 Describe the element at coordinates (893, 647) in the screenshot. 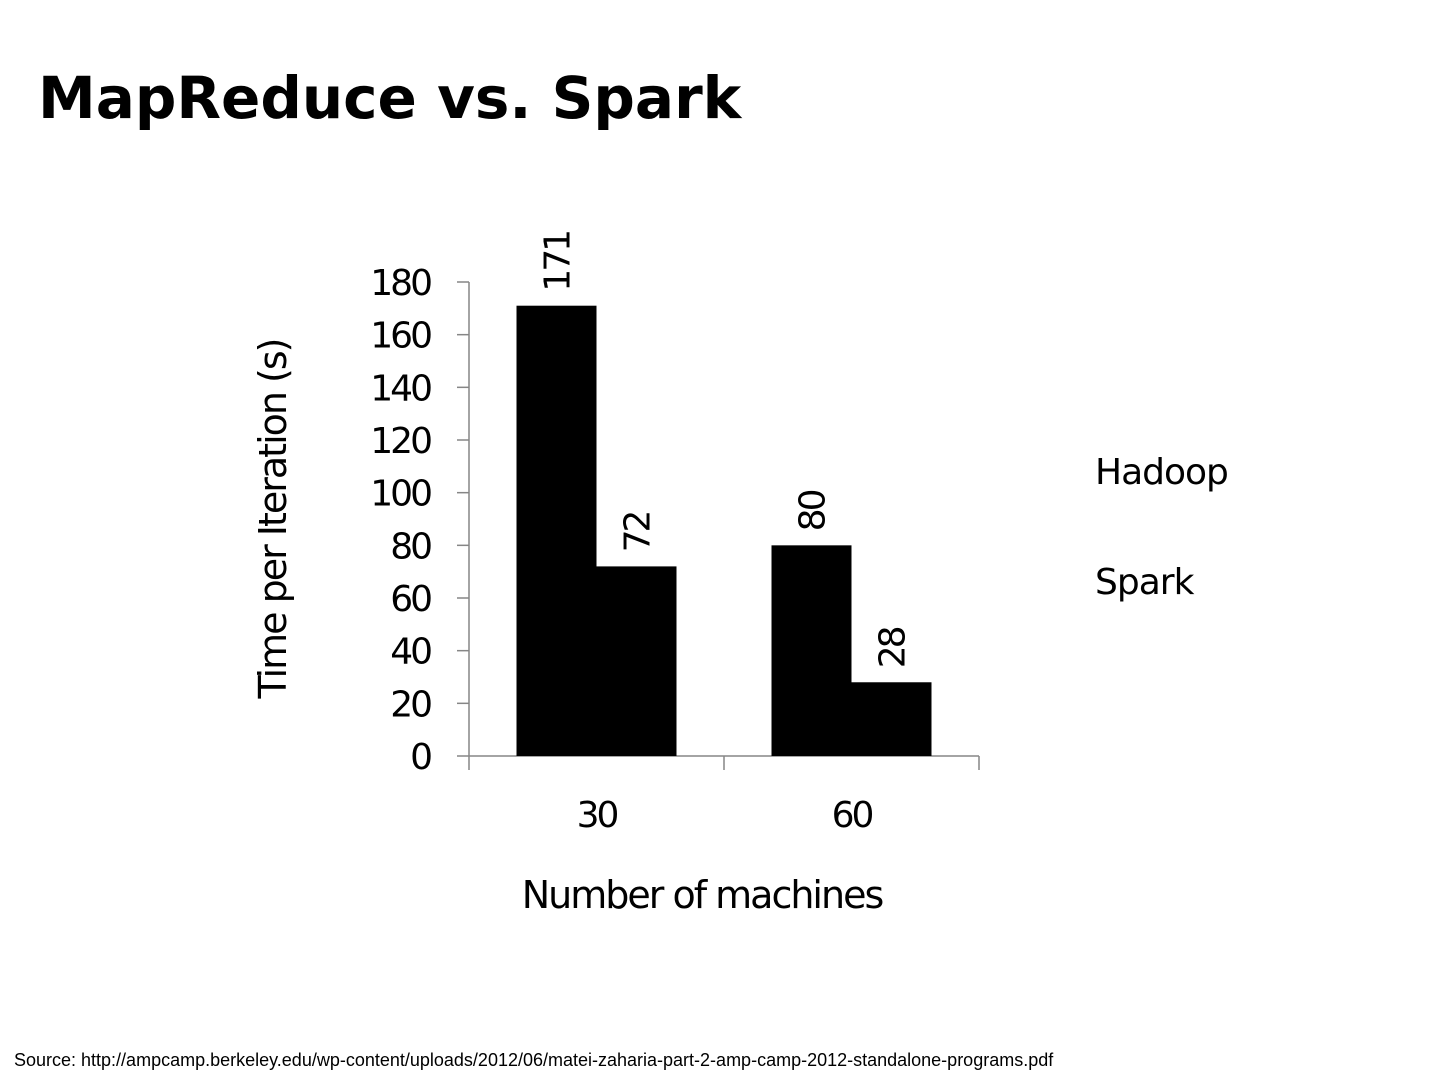

I see `data-label-spark-60: 28` at that location.